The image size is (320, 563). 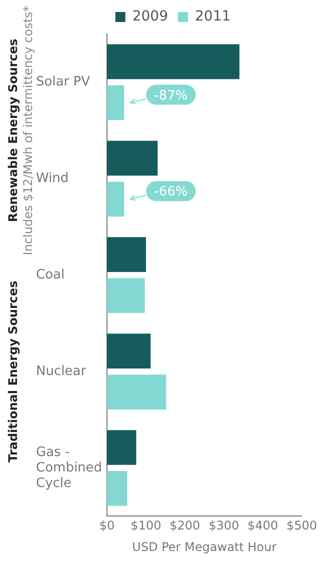 What do you see at coordinates (50, 274) in the screenshot?
I see `y-tick-label: Coal` at bounding box center [50, 274].